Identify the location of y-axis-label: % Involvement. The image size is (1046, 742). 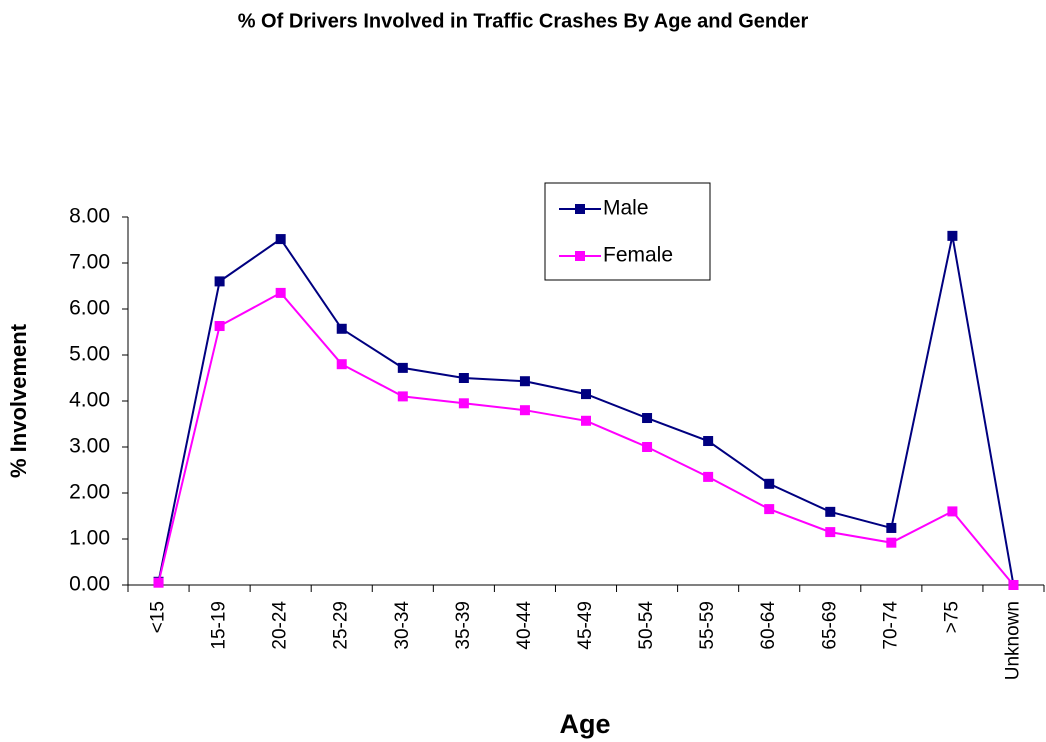
(18, 400).